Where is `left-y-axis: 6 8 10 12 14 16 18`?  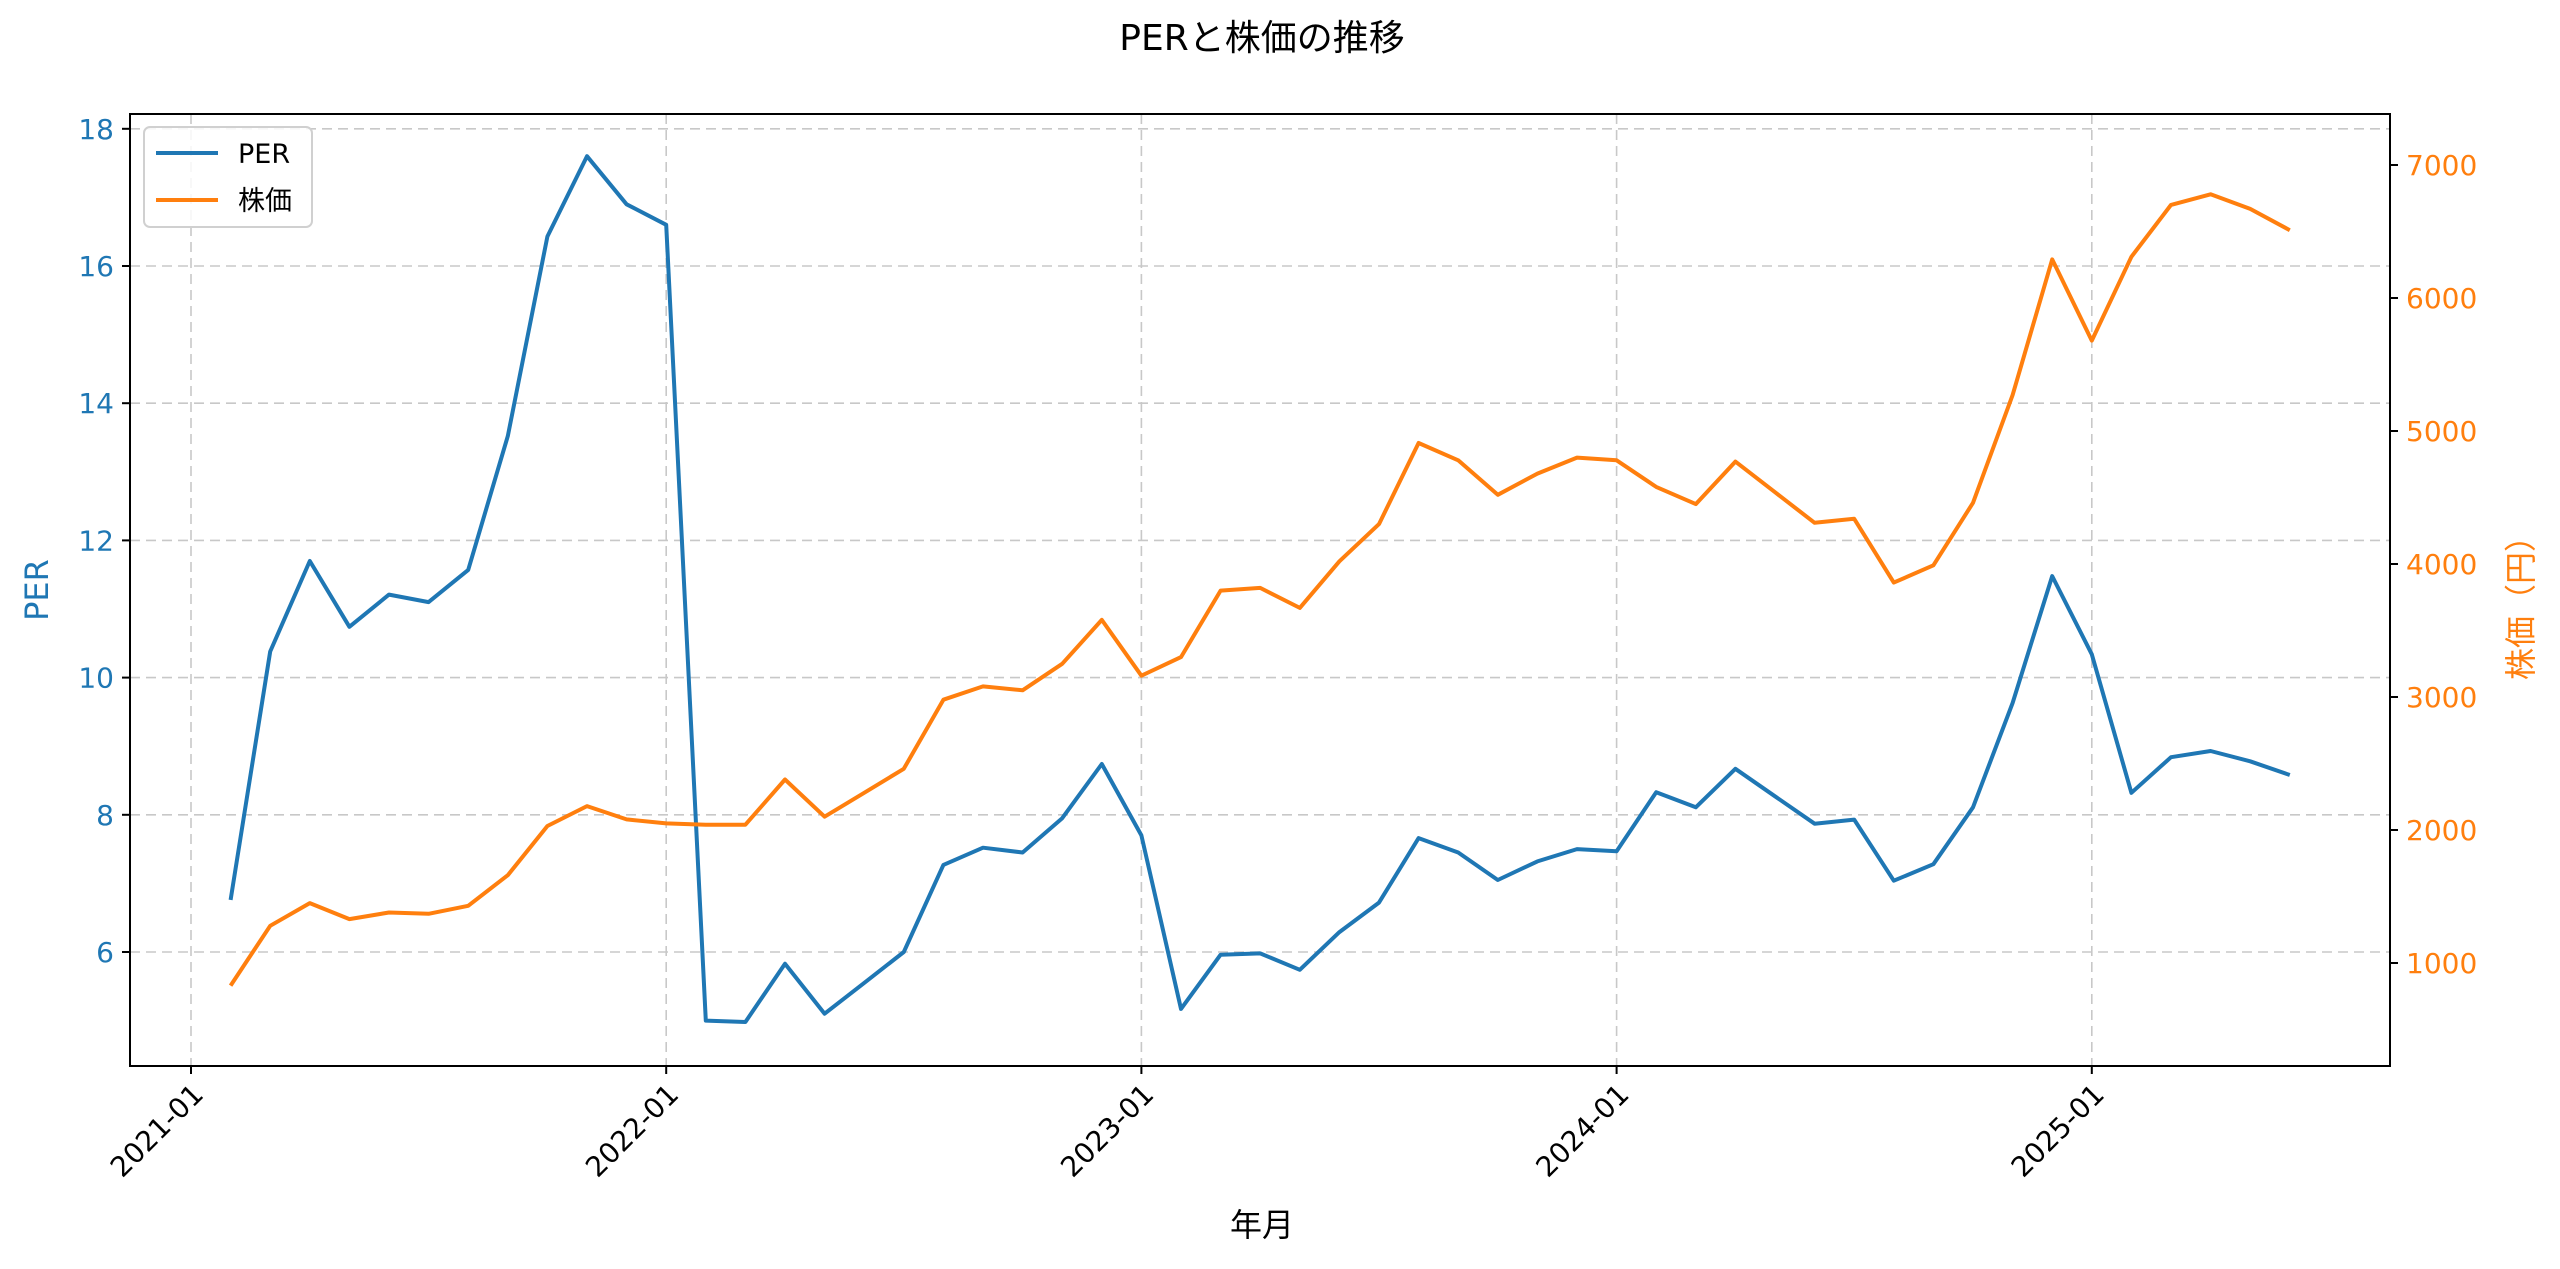
left-y-axis: 6 8 10 12 14 16 18 is located at coordinates (104, 541).